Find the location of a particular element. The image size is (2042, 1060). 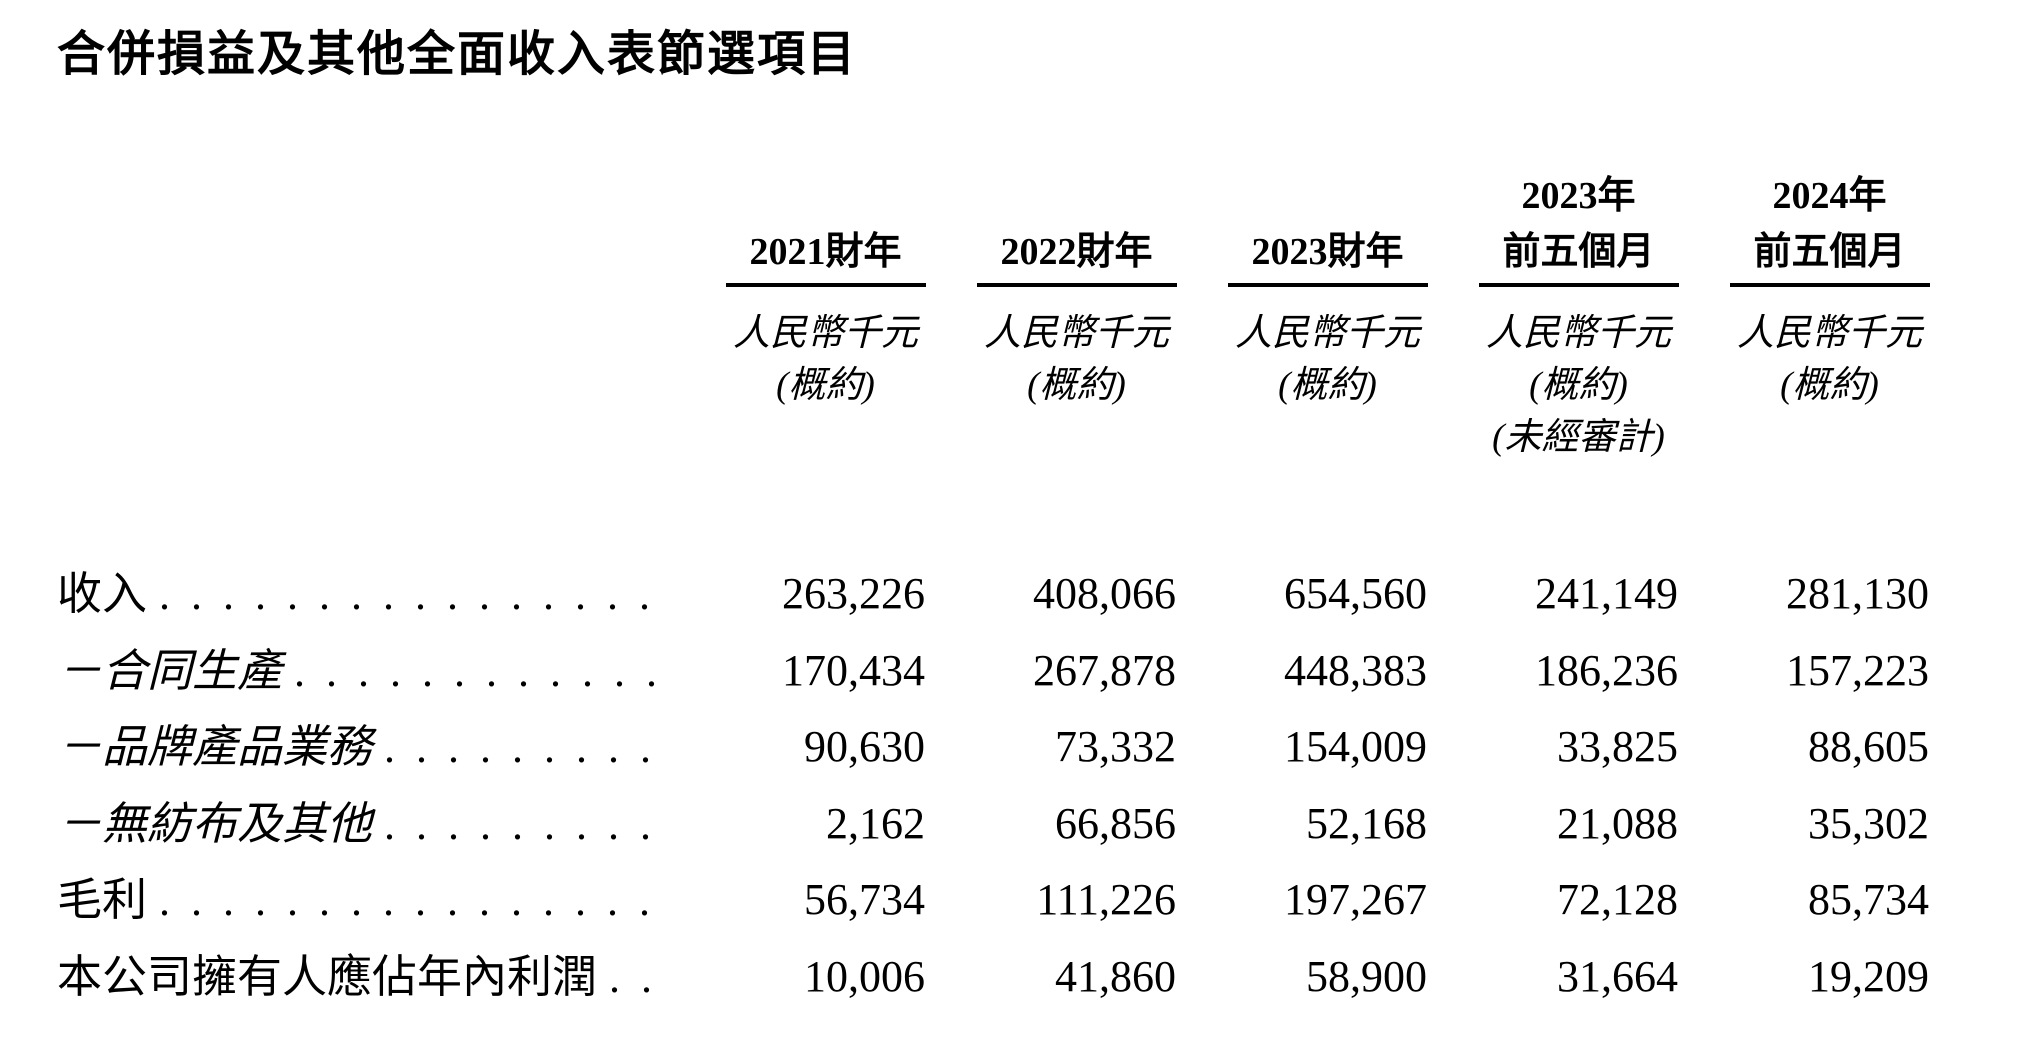

cell-value: 154,009 is located at coordinates (1355, 746).